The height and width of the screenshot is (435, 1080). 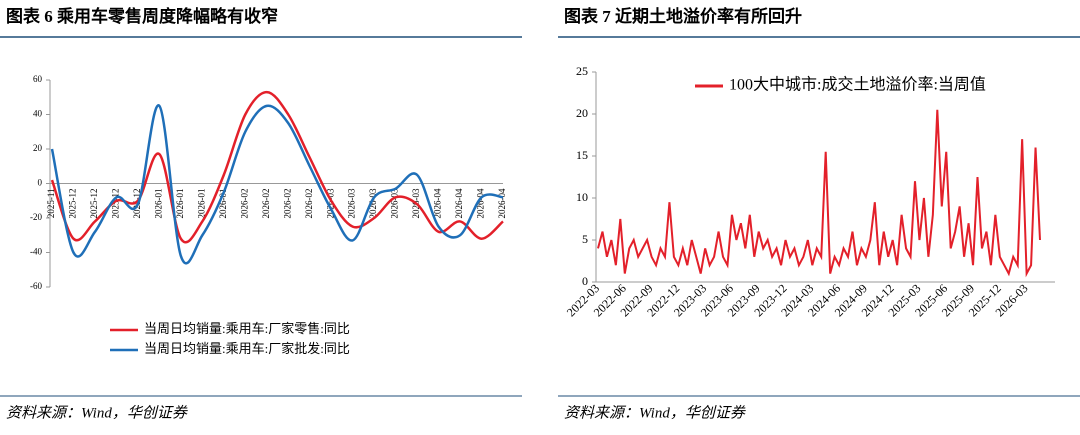 What do you see at coordinates (247, 328) in the screenshot?
I see `legend-label: 当周日均销量:乘用车:厂家零售:同比` at bounding box center [247, 328].